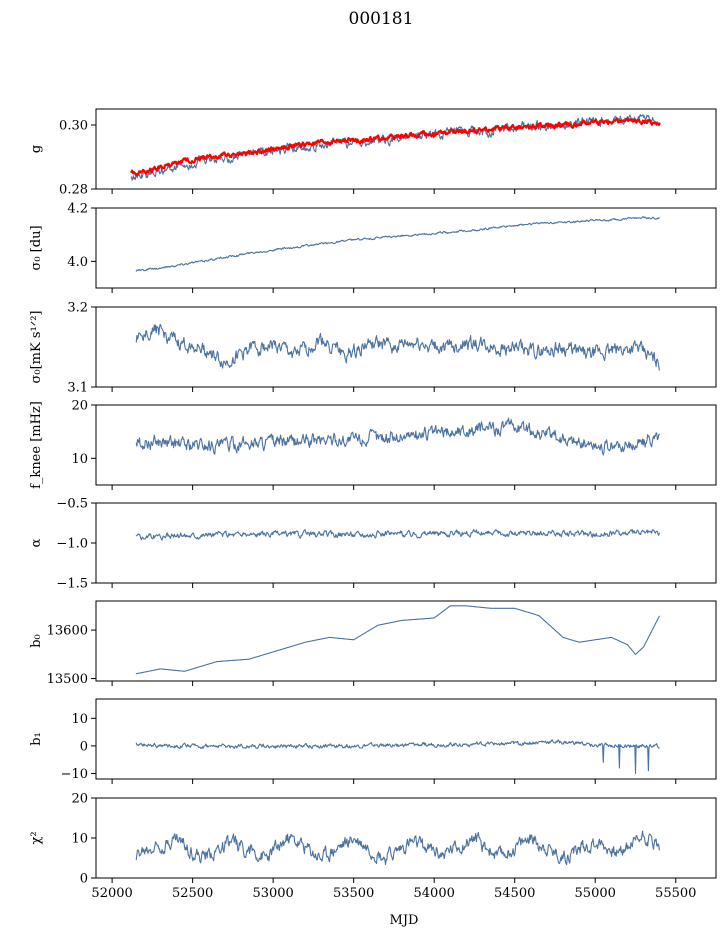 The image size is (725, 936). What do you see at coordinates (36, 542) in the screenshot?
I see `y-axis-label-alpha: α` at bounding box center [36, 542].